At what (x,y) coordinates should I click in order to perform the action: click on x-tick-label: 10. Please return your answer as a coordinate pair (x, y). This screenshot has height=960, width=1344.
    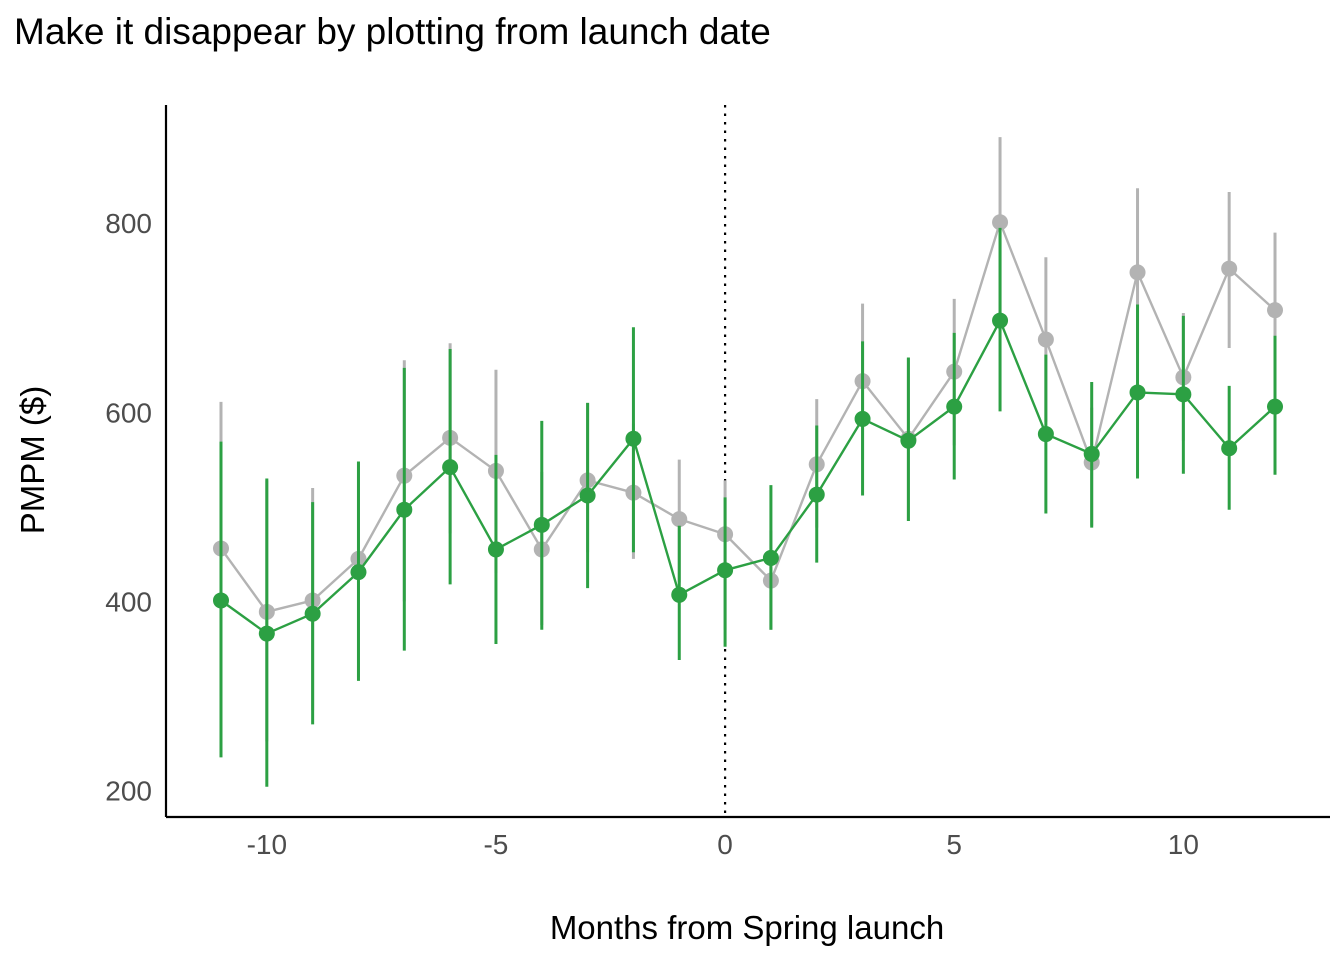
    Looking at the image, I should click on (1183, 844).